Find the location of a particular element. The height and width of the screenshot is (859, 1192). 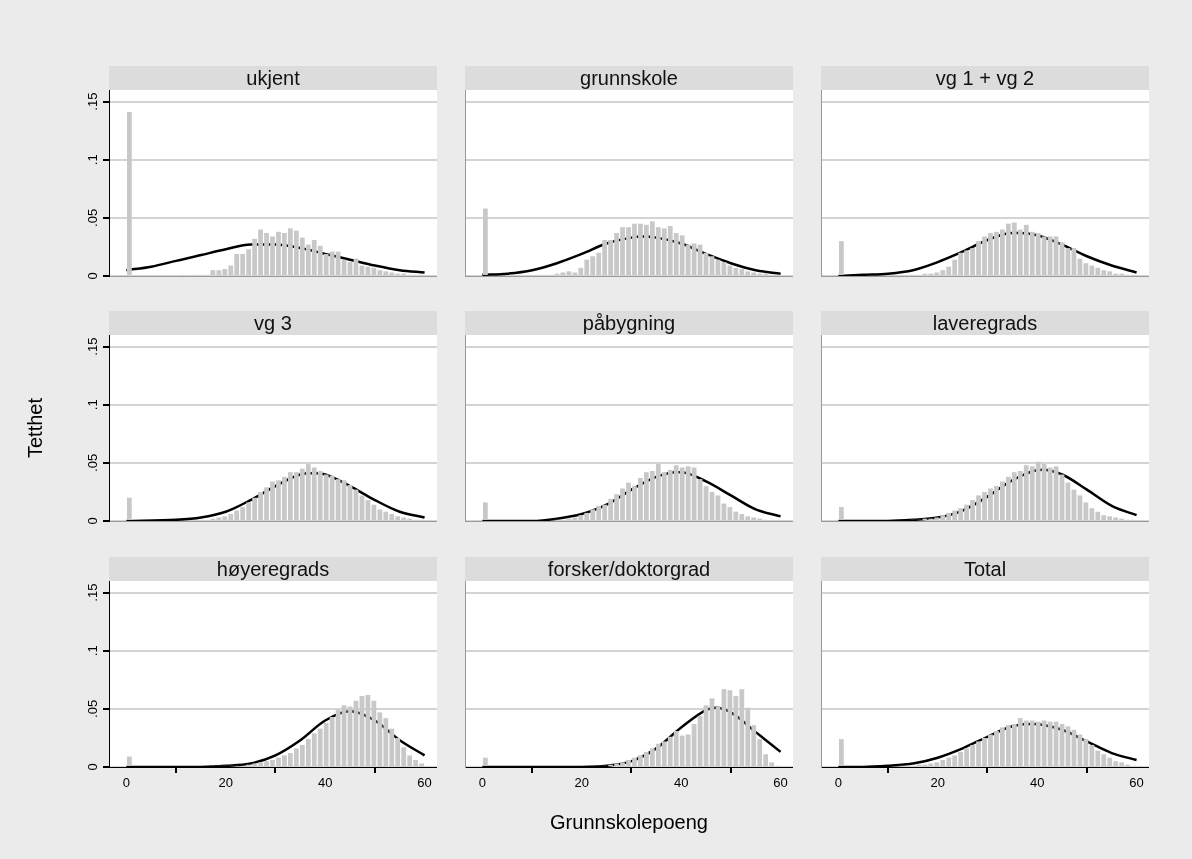

chart-title: påbygning is located at coordinates (629, 323).